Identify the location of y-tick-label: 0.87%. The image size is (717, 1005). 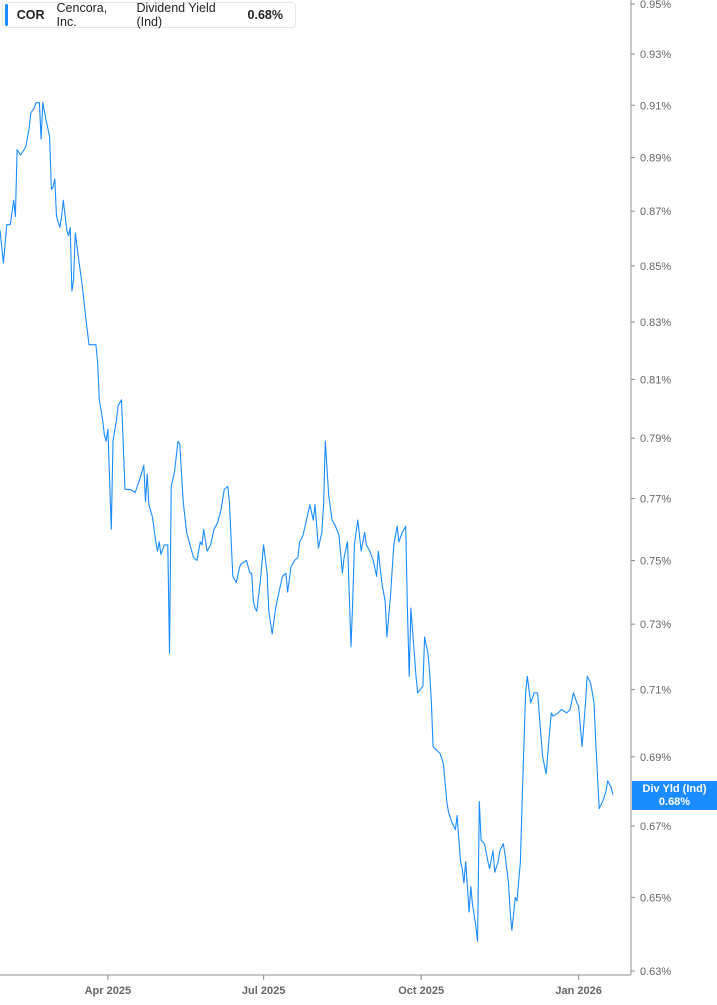
(655, 212).